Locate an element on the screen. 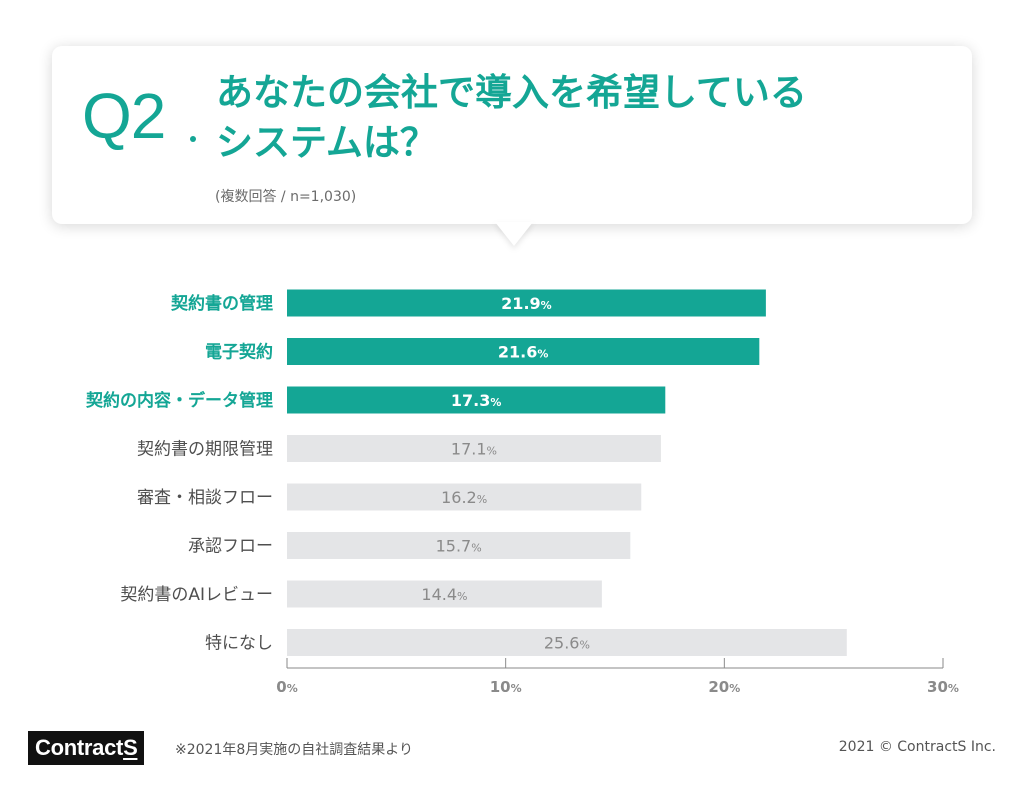 Image resolution: width=1024 pixels, height=787 pixels. x-tick-label-0: 0% is located at coordinates (286, 687).